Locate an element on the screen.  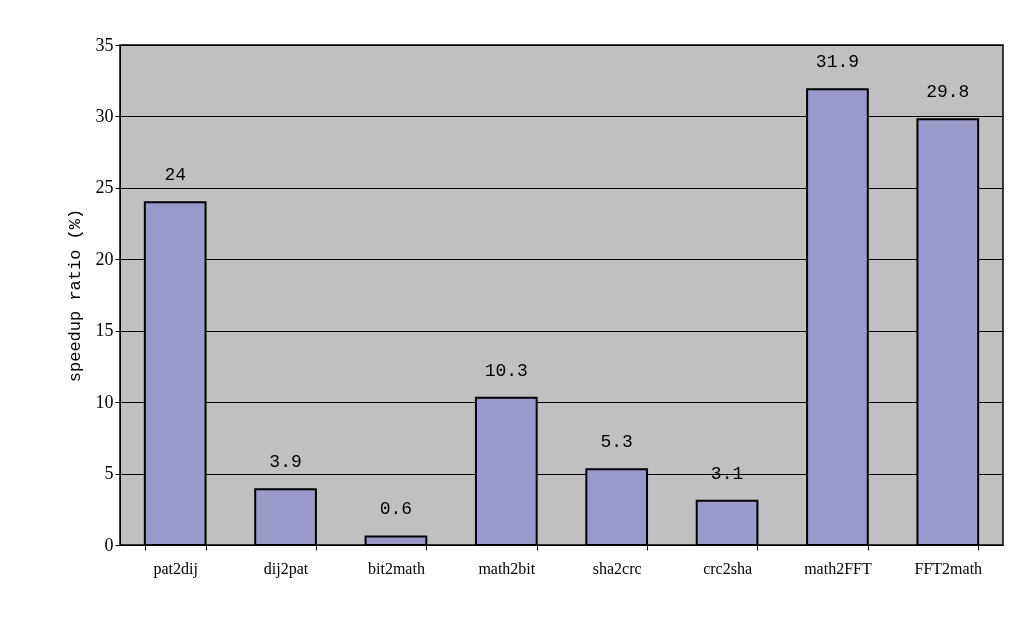
y-tick-label: 30 is located at coordinates (104, 115).